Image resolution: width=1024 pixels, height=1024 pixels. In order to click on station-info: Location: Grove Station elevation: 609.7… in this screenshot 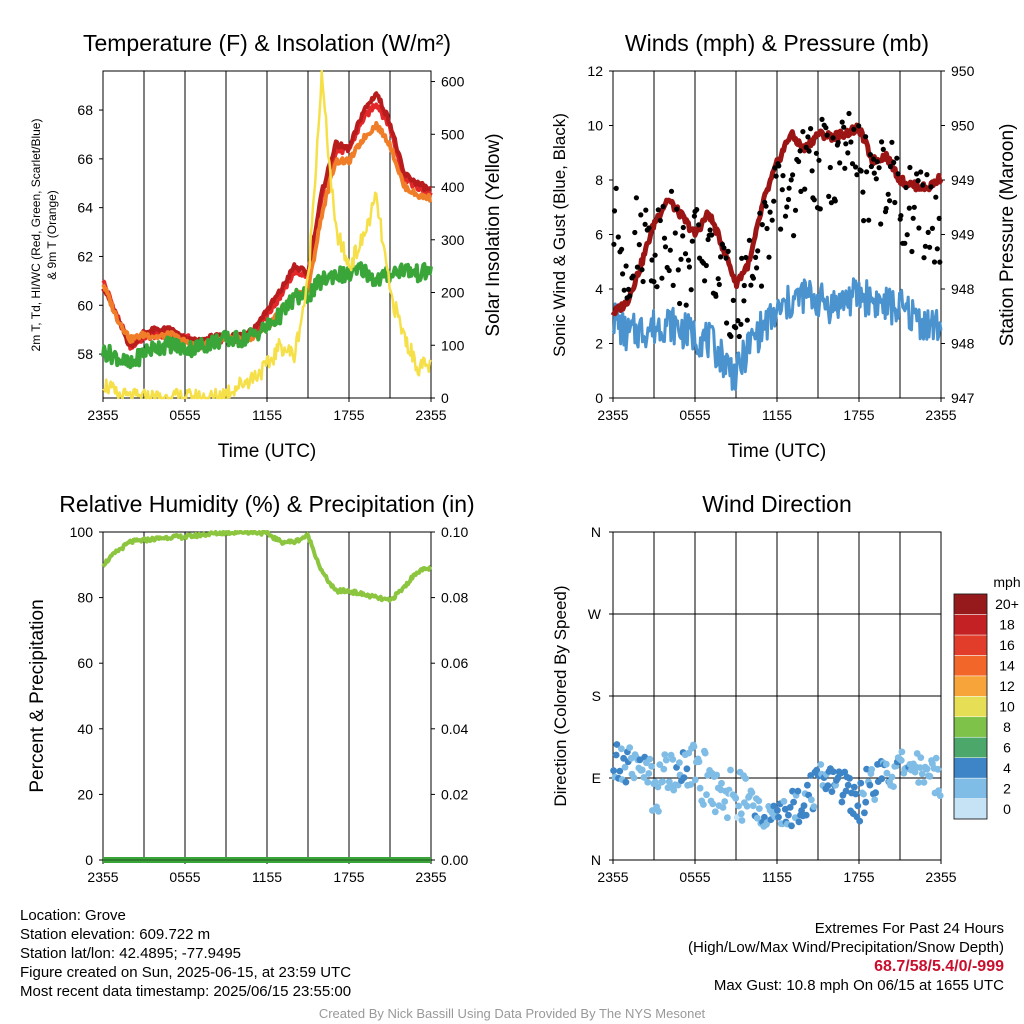, I will do `click(185, 953)`.